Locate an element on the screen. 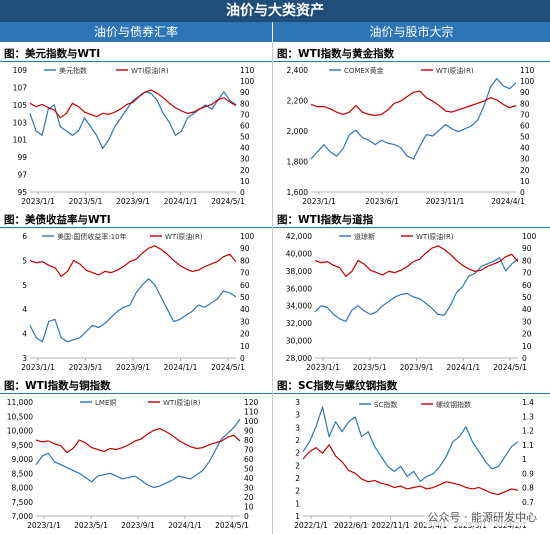 Image resolution: width=550 pixels, height=534 pixels. left-axis-tick-label: 2 is located at coordinates (297, 478).